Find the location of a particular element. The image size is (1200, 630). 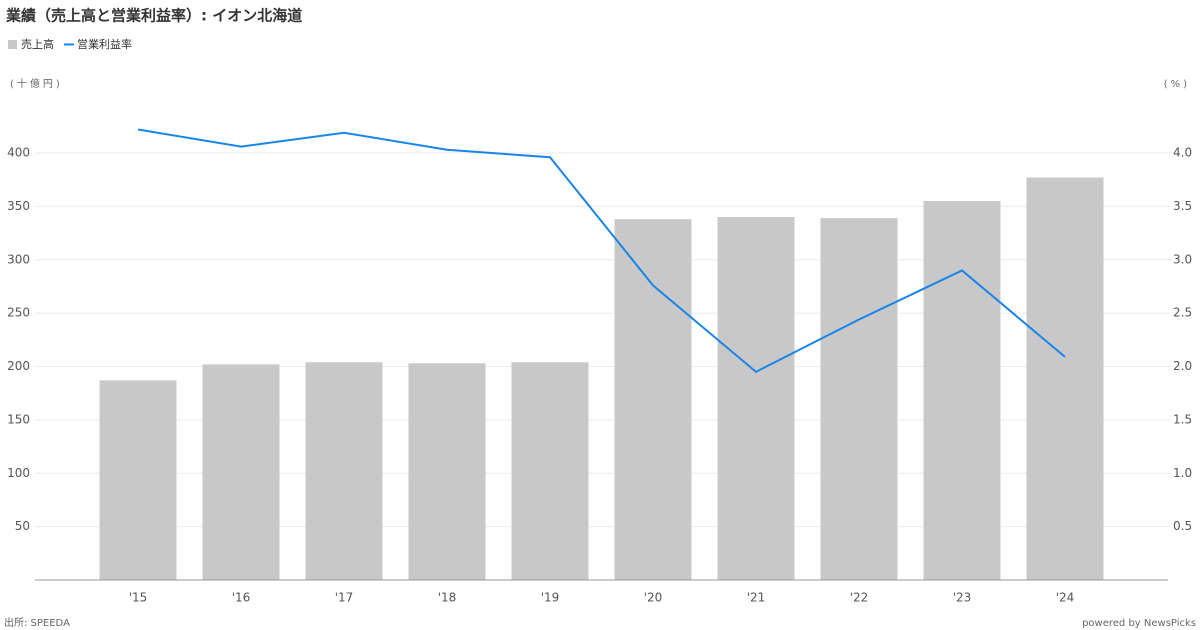

y-tick-label: 100 is located at coordinates (18, 473).